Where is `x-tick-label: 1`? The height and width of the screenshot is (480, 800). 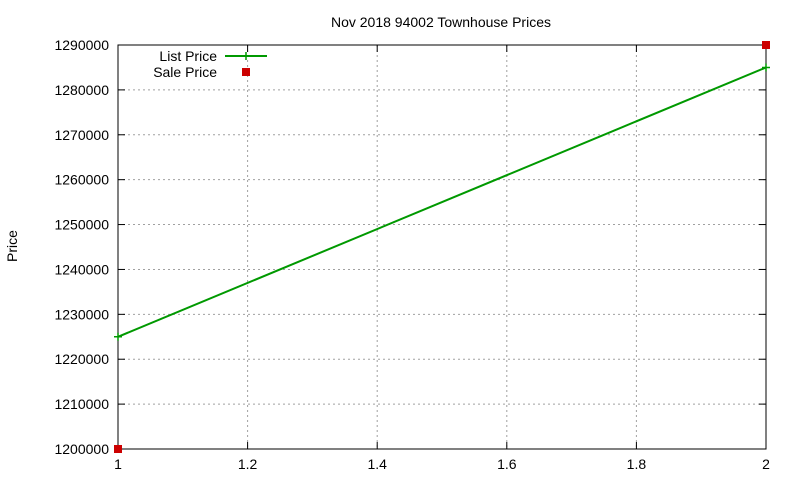 x-tick-label: 1 is located at coordinates (118, 464).